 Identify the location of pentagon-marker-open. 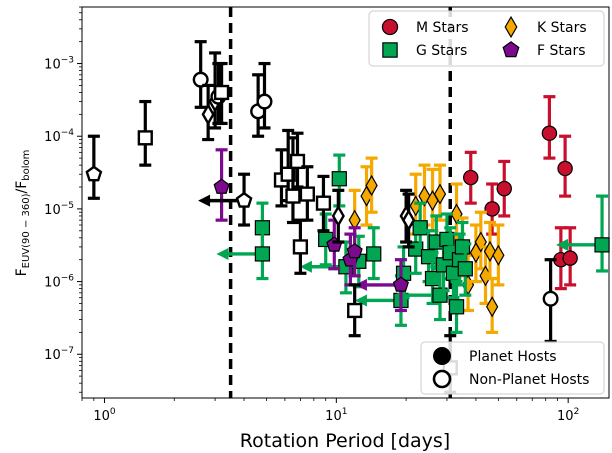
(244, 199).